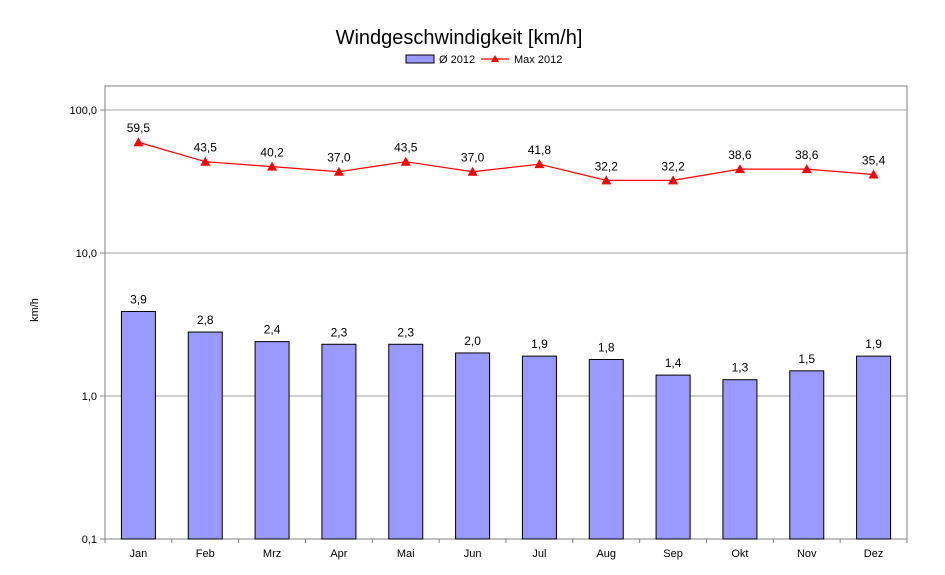 The height and width of the screenshot is (575, 945). Describe the element at coordinates (86, 254) in the screenshot. I see `y-tick-label: 10,0` at that location.